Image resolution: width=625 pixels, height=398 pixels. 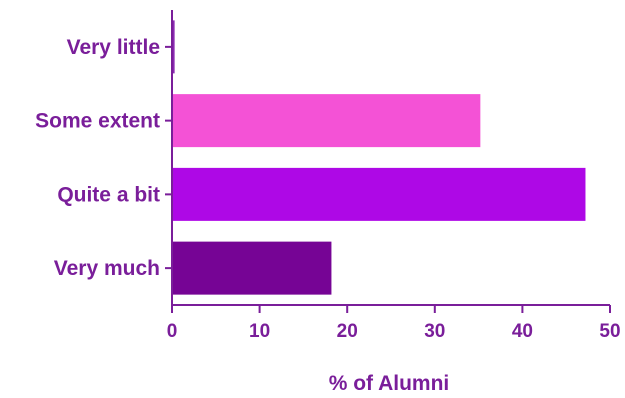 I want to click on x-tick-label: 50, so click(x=609, y=331).